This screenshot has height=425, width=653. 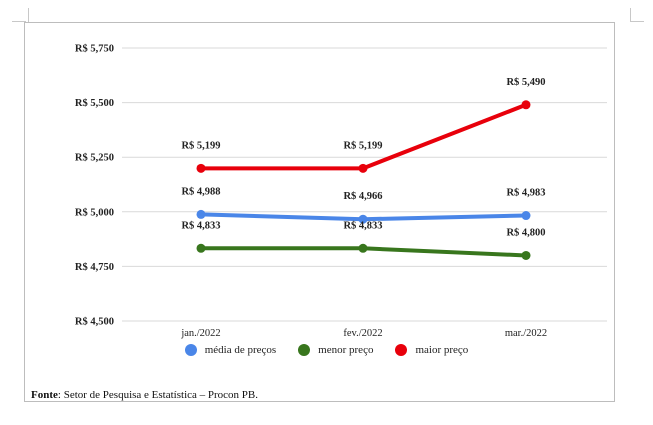 I want to click on x-axis-ticks: jan./2022 fev./2022 mar./2022, so click(x=363, y=333).